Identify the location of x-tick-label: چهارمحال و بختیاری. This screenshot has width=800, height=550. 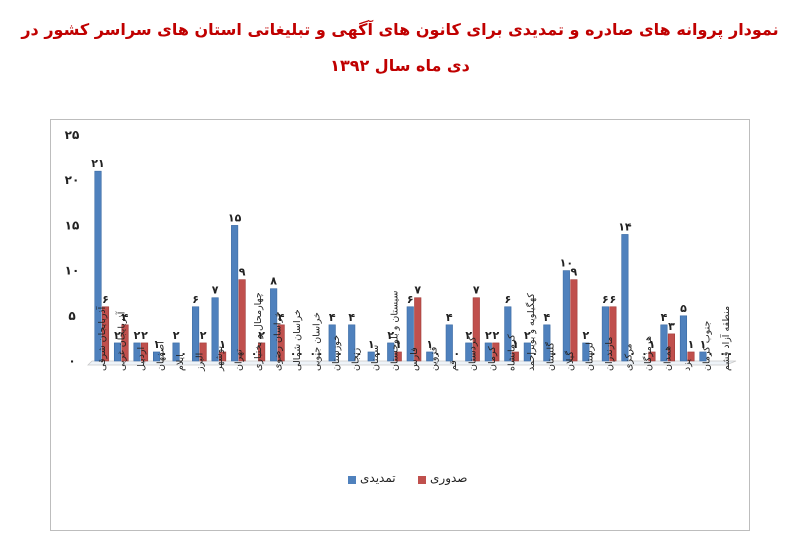
(258, 331).